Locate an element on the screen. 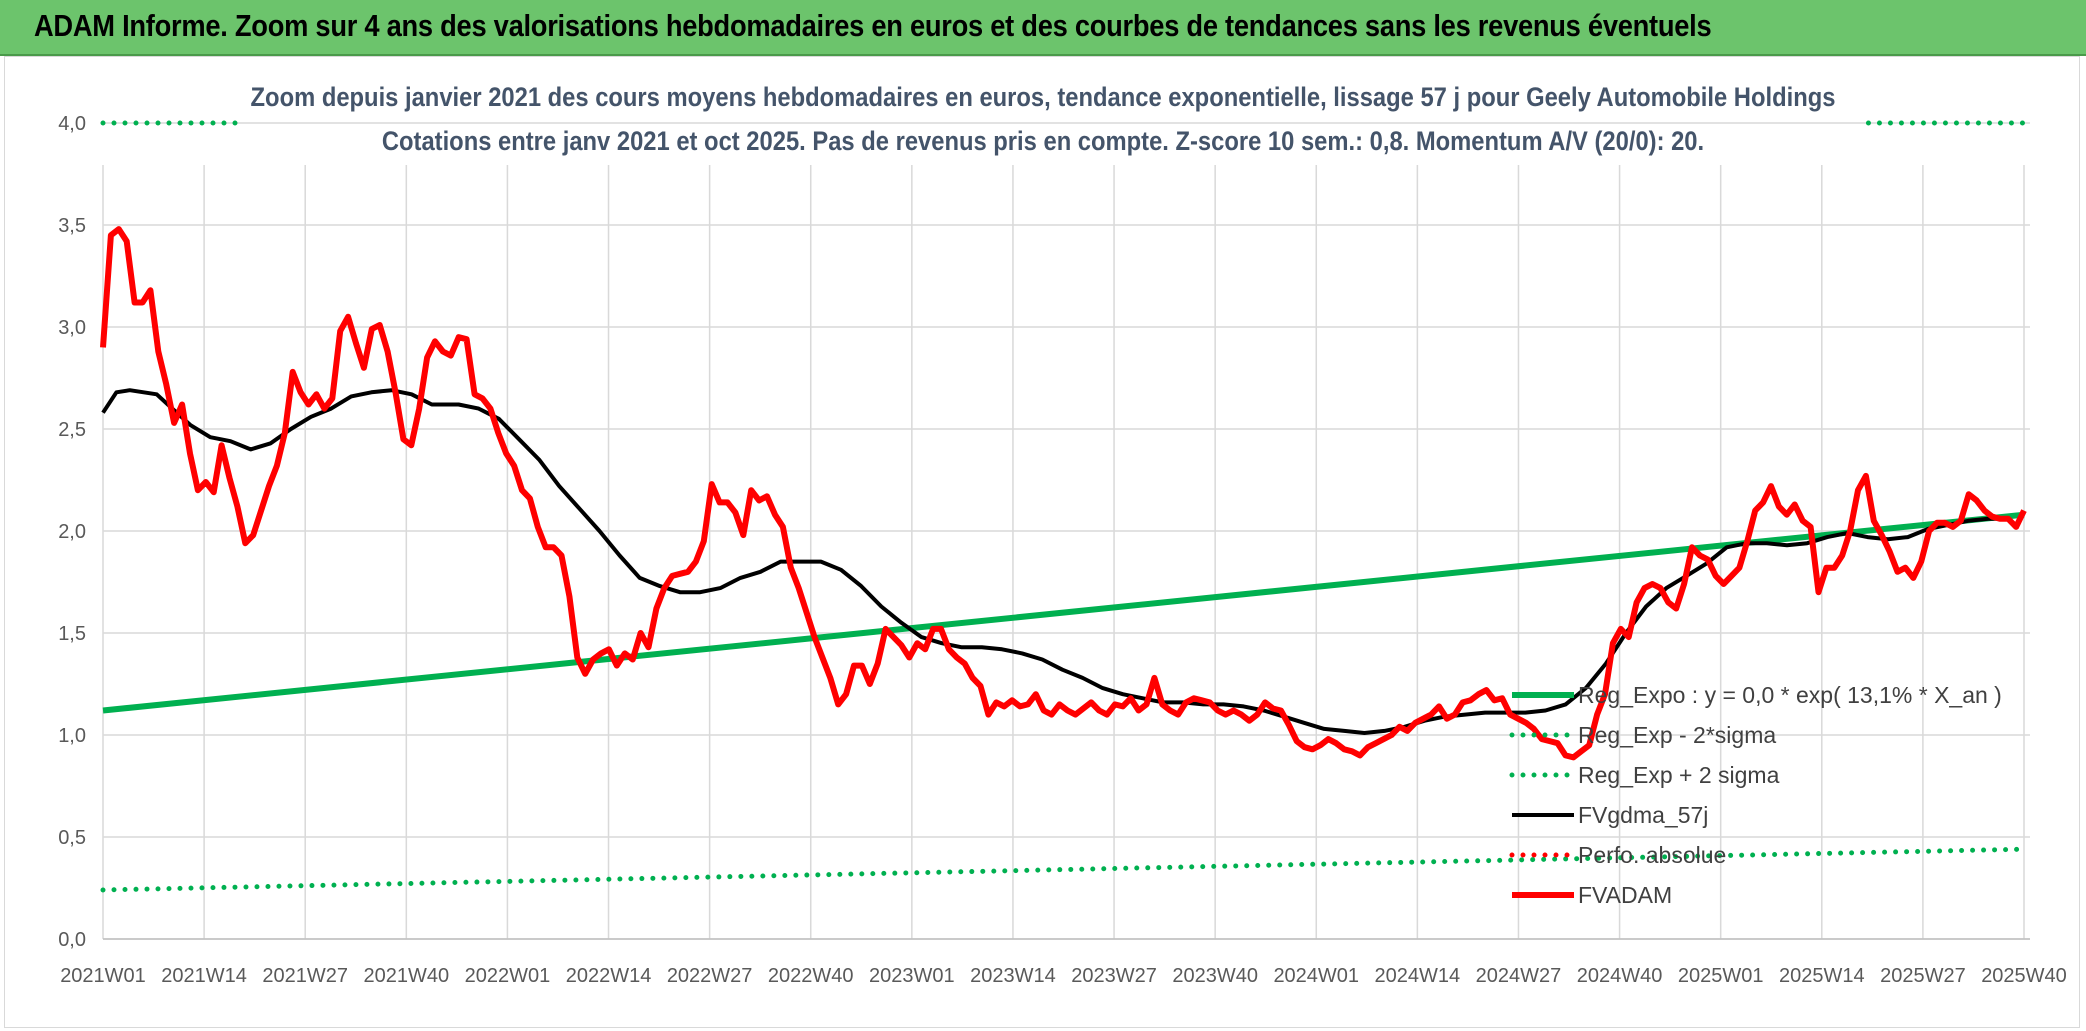 This screenshot has width=2086, height=1031. x-tick-label: 2024W40 is located at coordinates (1620, 976).